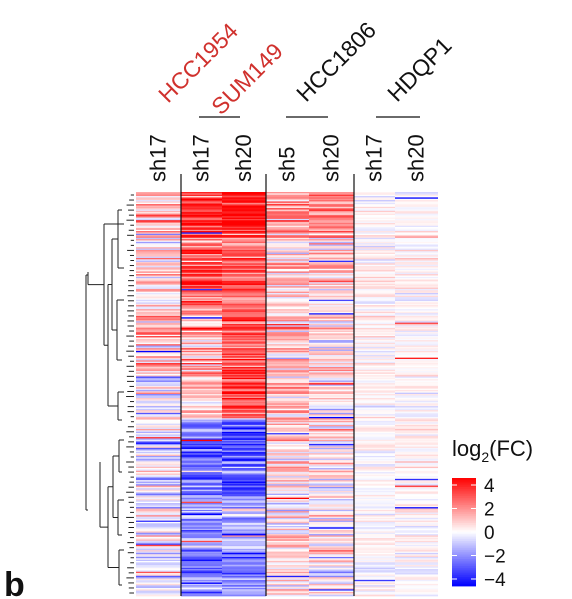 The width and height of the screenshot is (572, 599). I want to click on legend-color-step, so click(464, 524).